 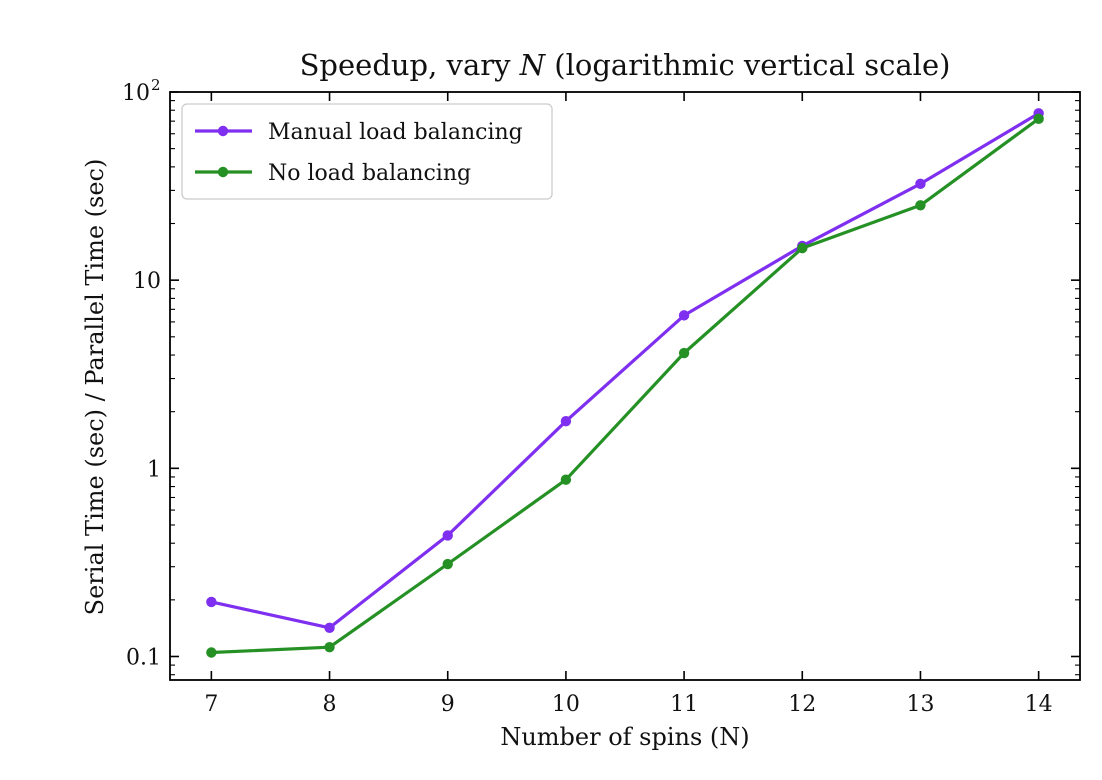 I want to click on legend-label-1: Manual load balancing, so click(x=395, y=132).